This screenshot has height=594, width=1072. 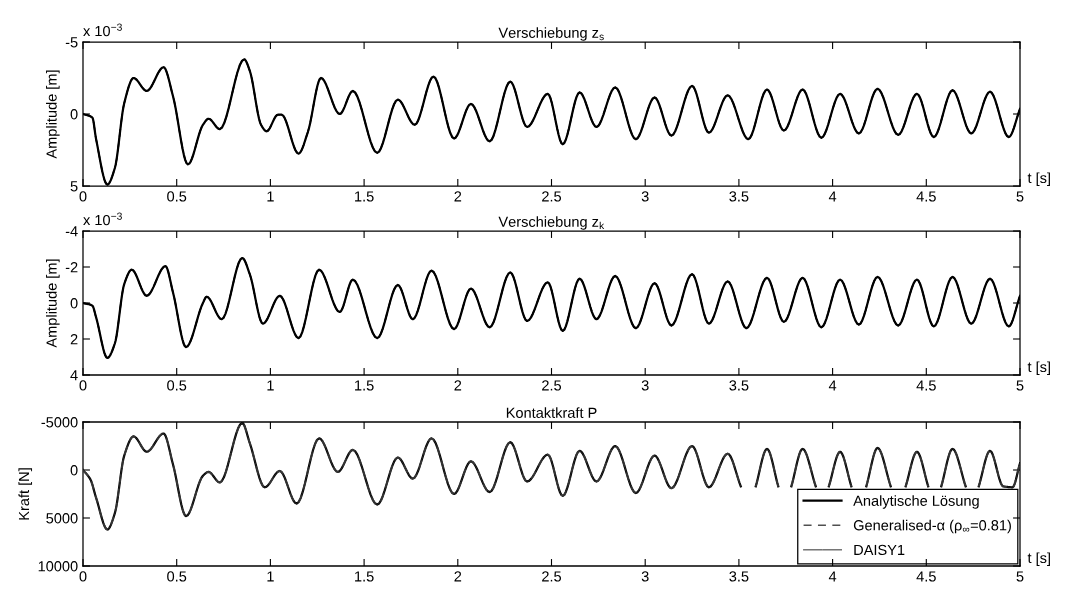 I want to click on y-tick-label: -5, so click(x=71, y=42).